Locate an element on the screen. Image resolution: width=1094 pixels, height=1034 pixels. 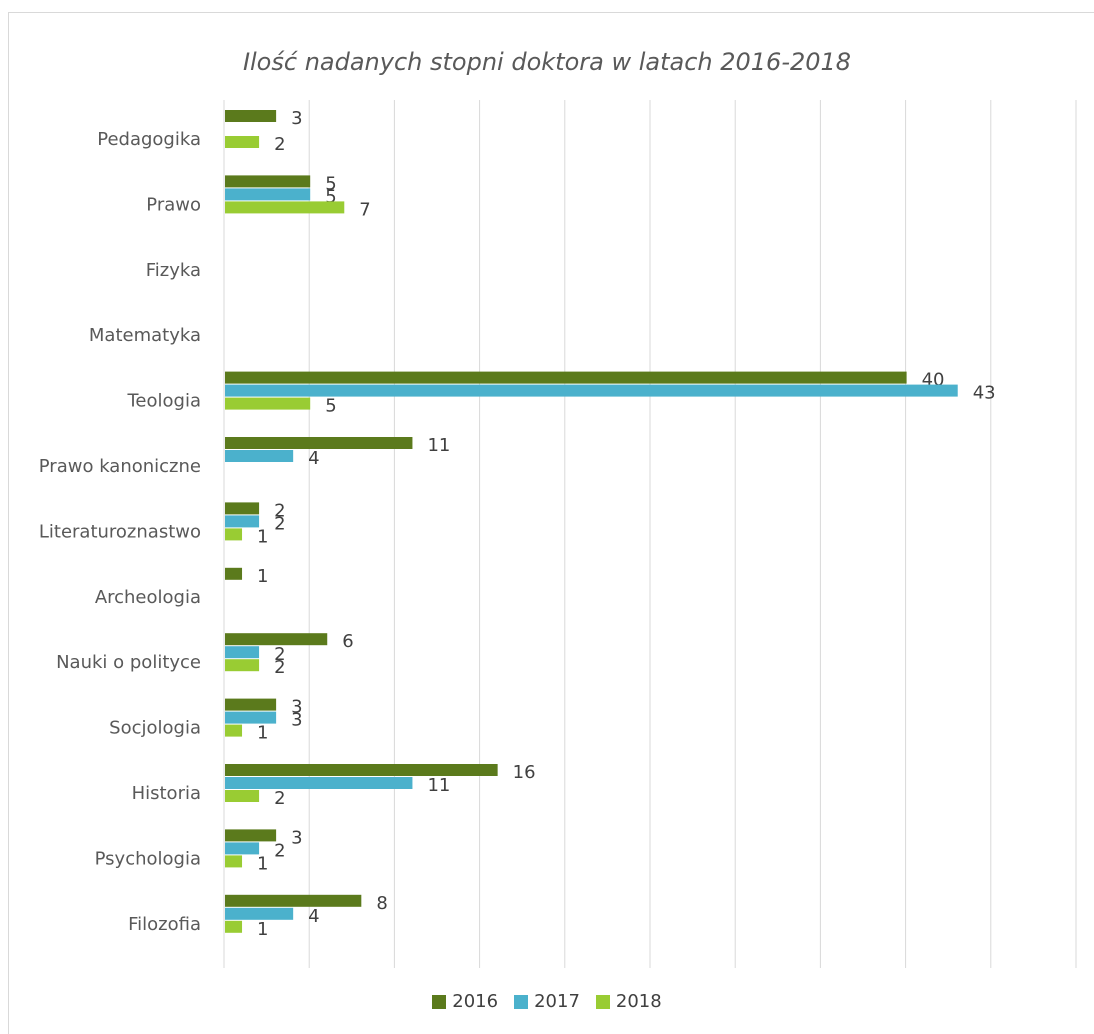
legend-item-2017: 2017 is located at coordinates (547, 1001).